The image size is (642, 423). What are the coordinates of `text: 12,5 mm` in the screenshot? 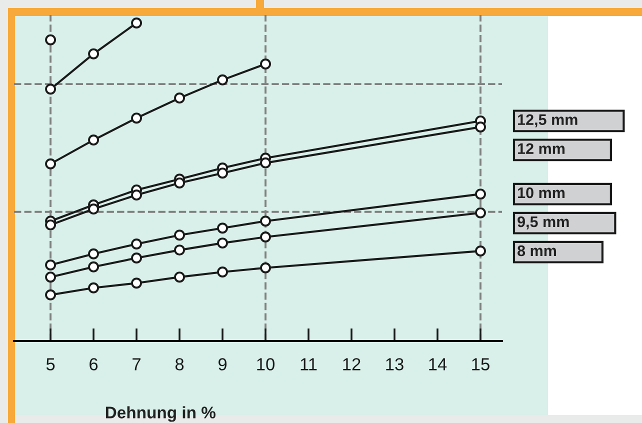 It's located at (548, 121).